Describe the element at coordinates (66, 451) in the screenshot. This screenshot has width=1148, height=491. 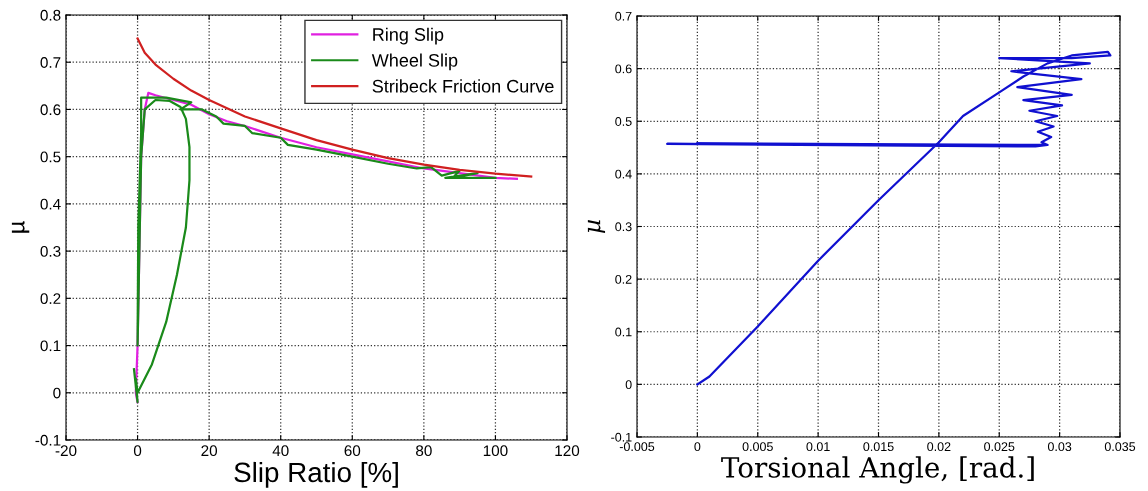
I see `x-tick-label: -20` at that location.